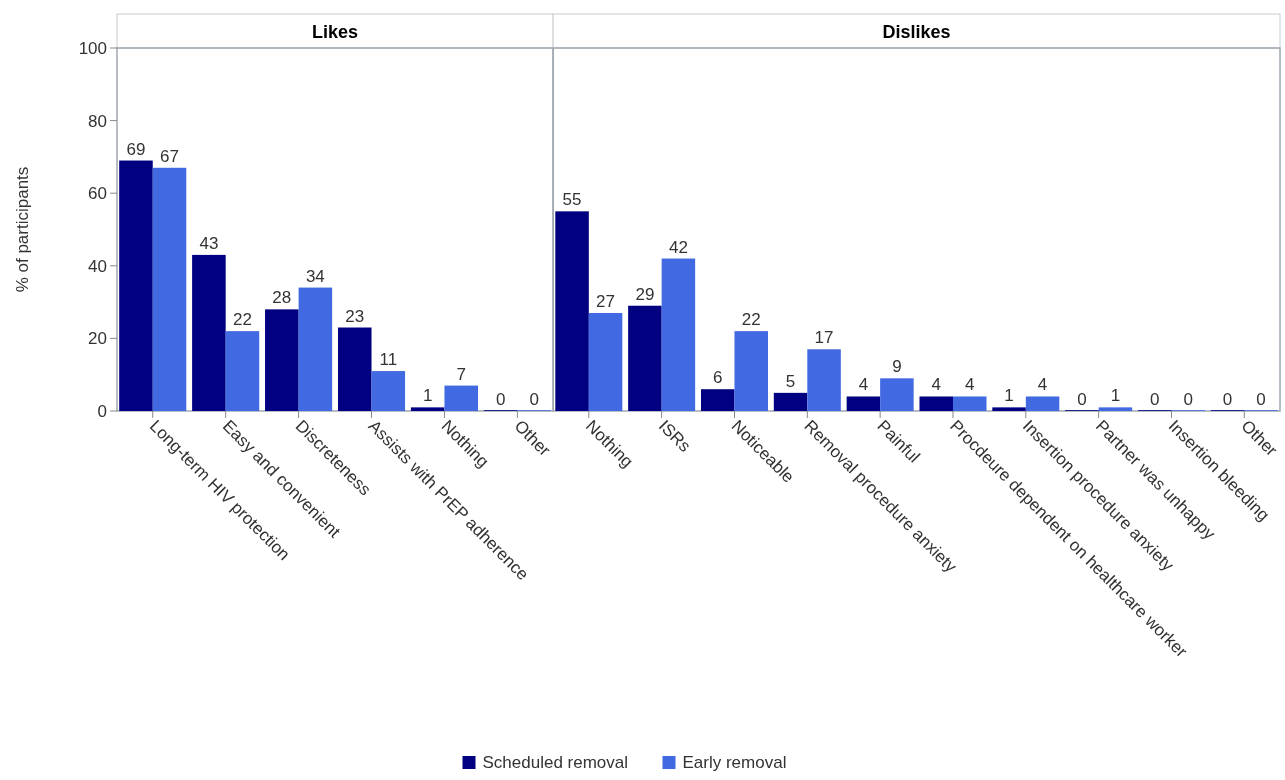  Describe the element at coordinates (315, 276) in the screenshot. I see `data-label: 34` at that location.